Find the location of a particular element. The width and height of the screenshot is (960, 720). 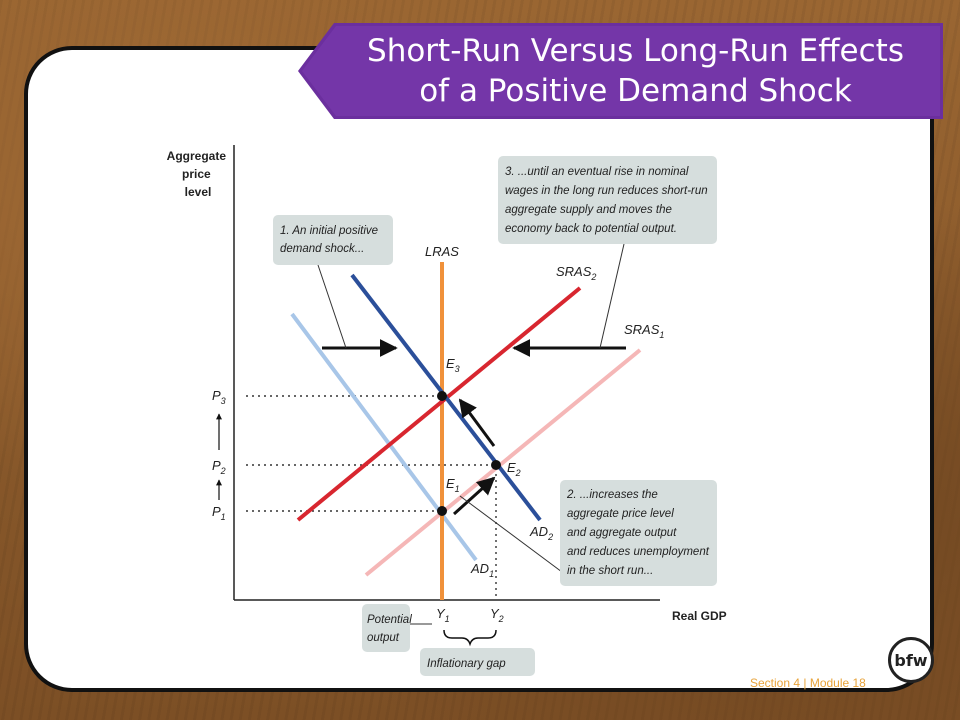

ad1-label-sub: 1 is located at coordinates (491, 574).